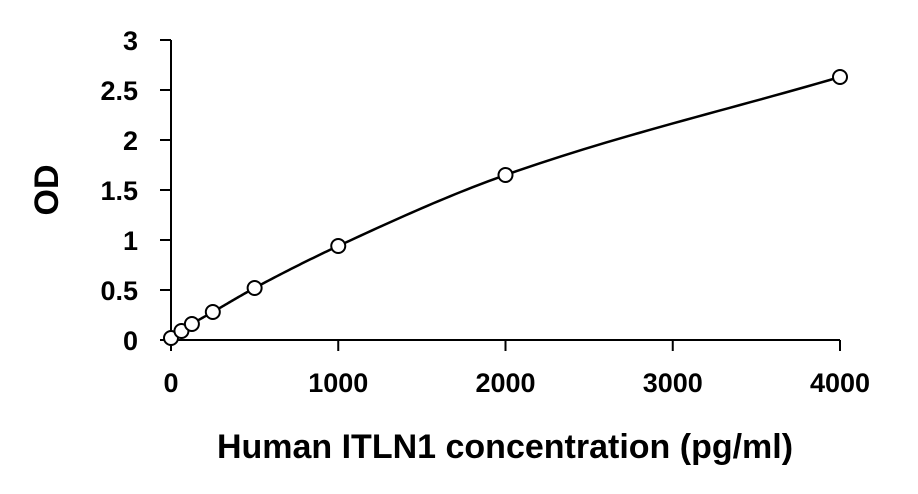 The width and height of the screenshot is (918, 494). I want to click on y-tick-label: 2, so click(130, 141).